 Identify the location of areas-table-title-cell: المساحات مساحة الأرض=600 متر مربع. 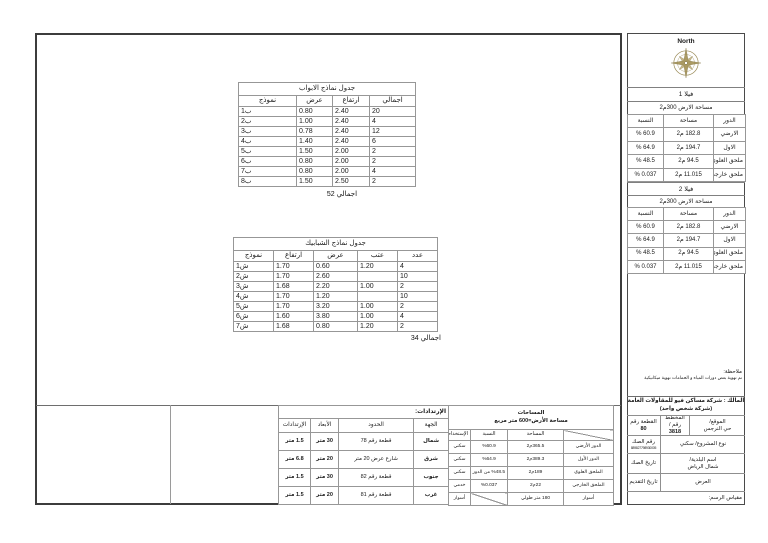
(531, 417).